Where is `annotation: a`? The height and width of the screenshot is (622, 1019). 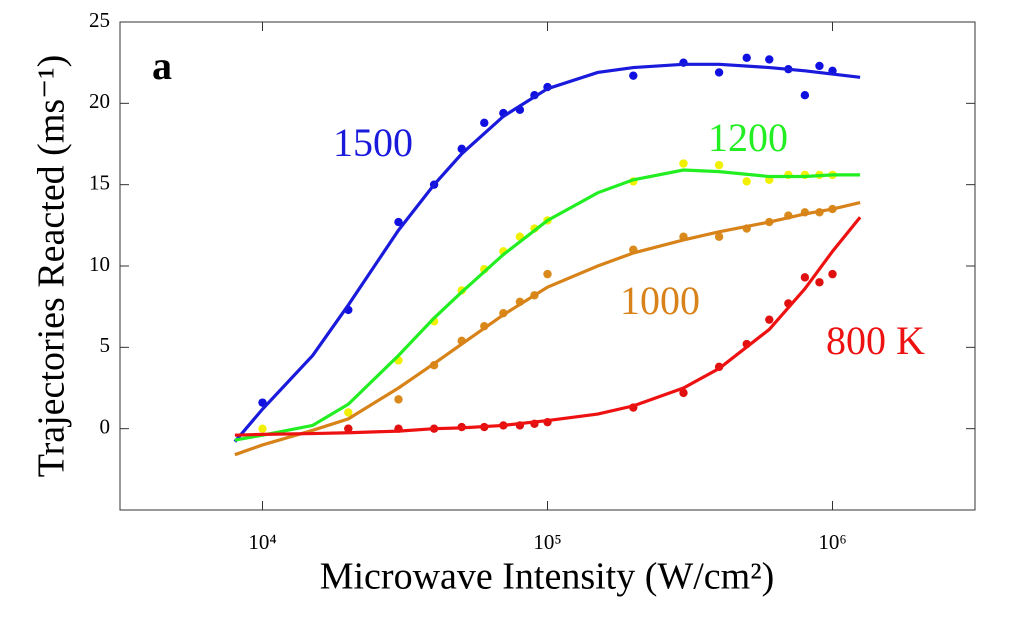 annotation: a is located at coordinates (162, 65).